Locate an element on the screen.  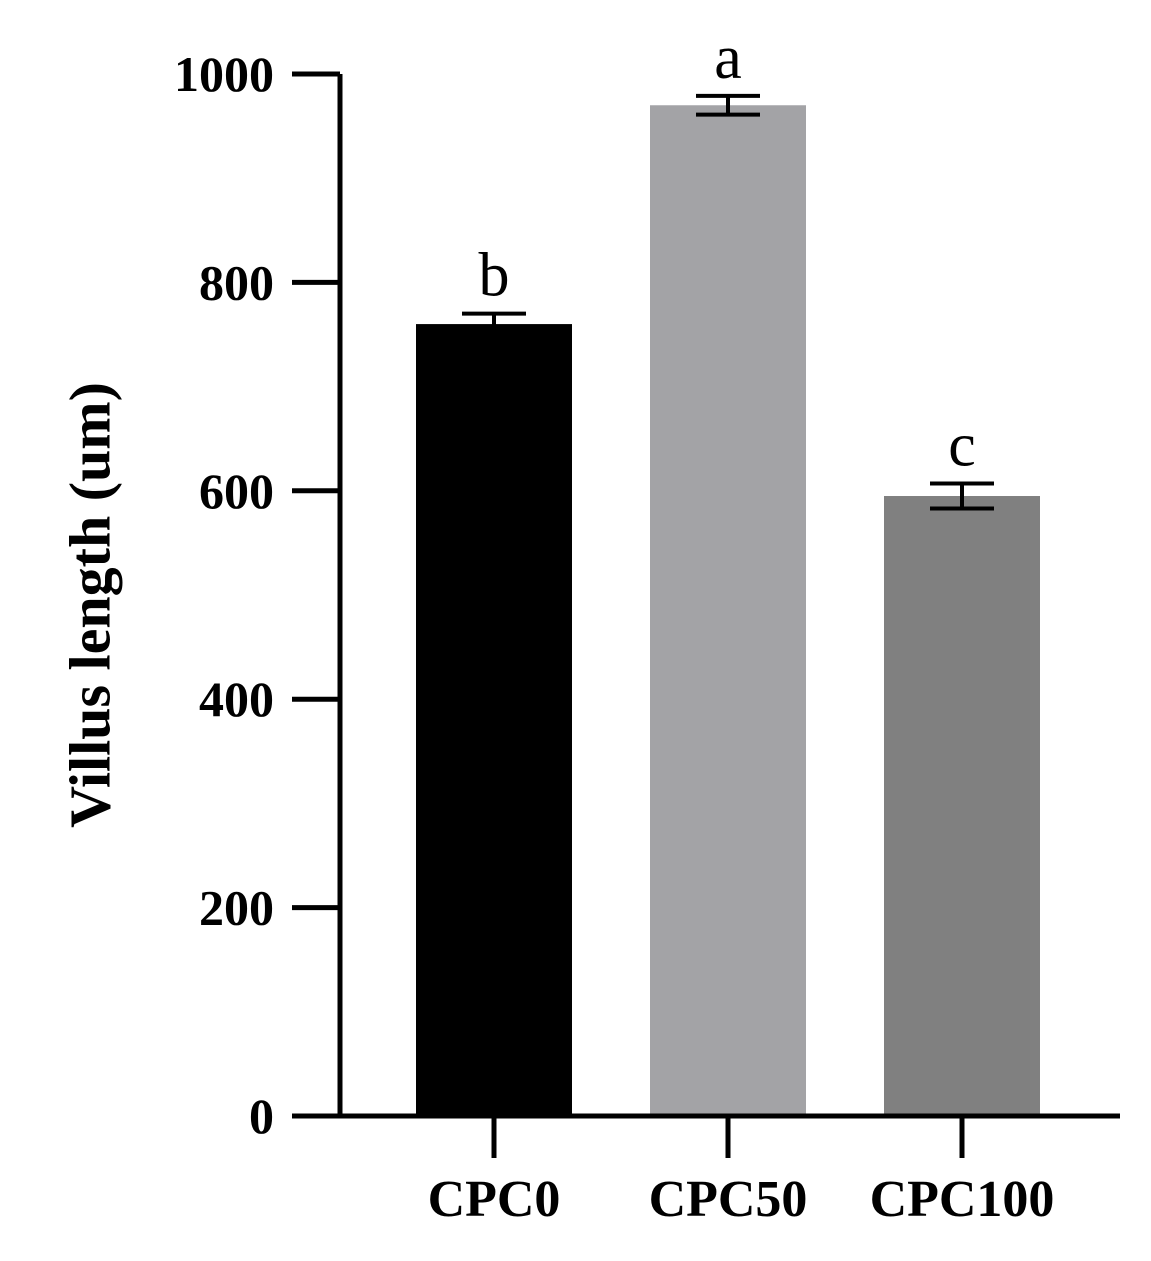
significance-label: c is located at coordinates (962, 446).